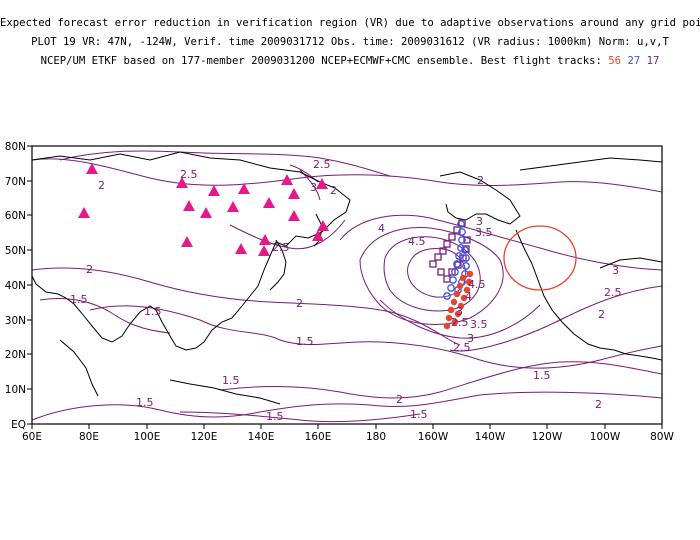 This screenshot has height=540, width=700. Describe the element at coordinates (79, 368) in the screenshot. I see `coast-india` at that location.